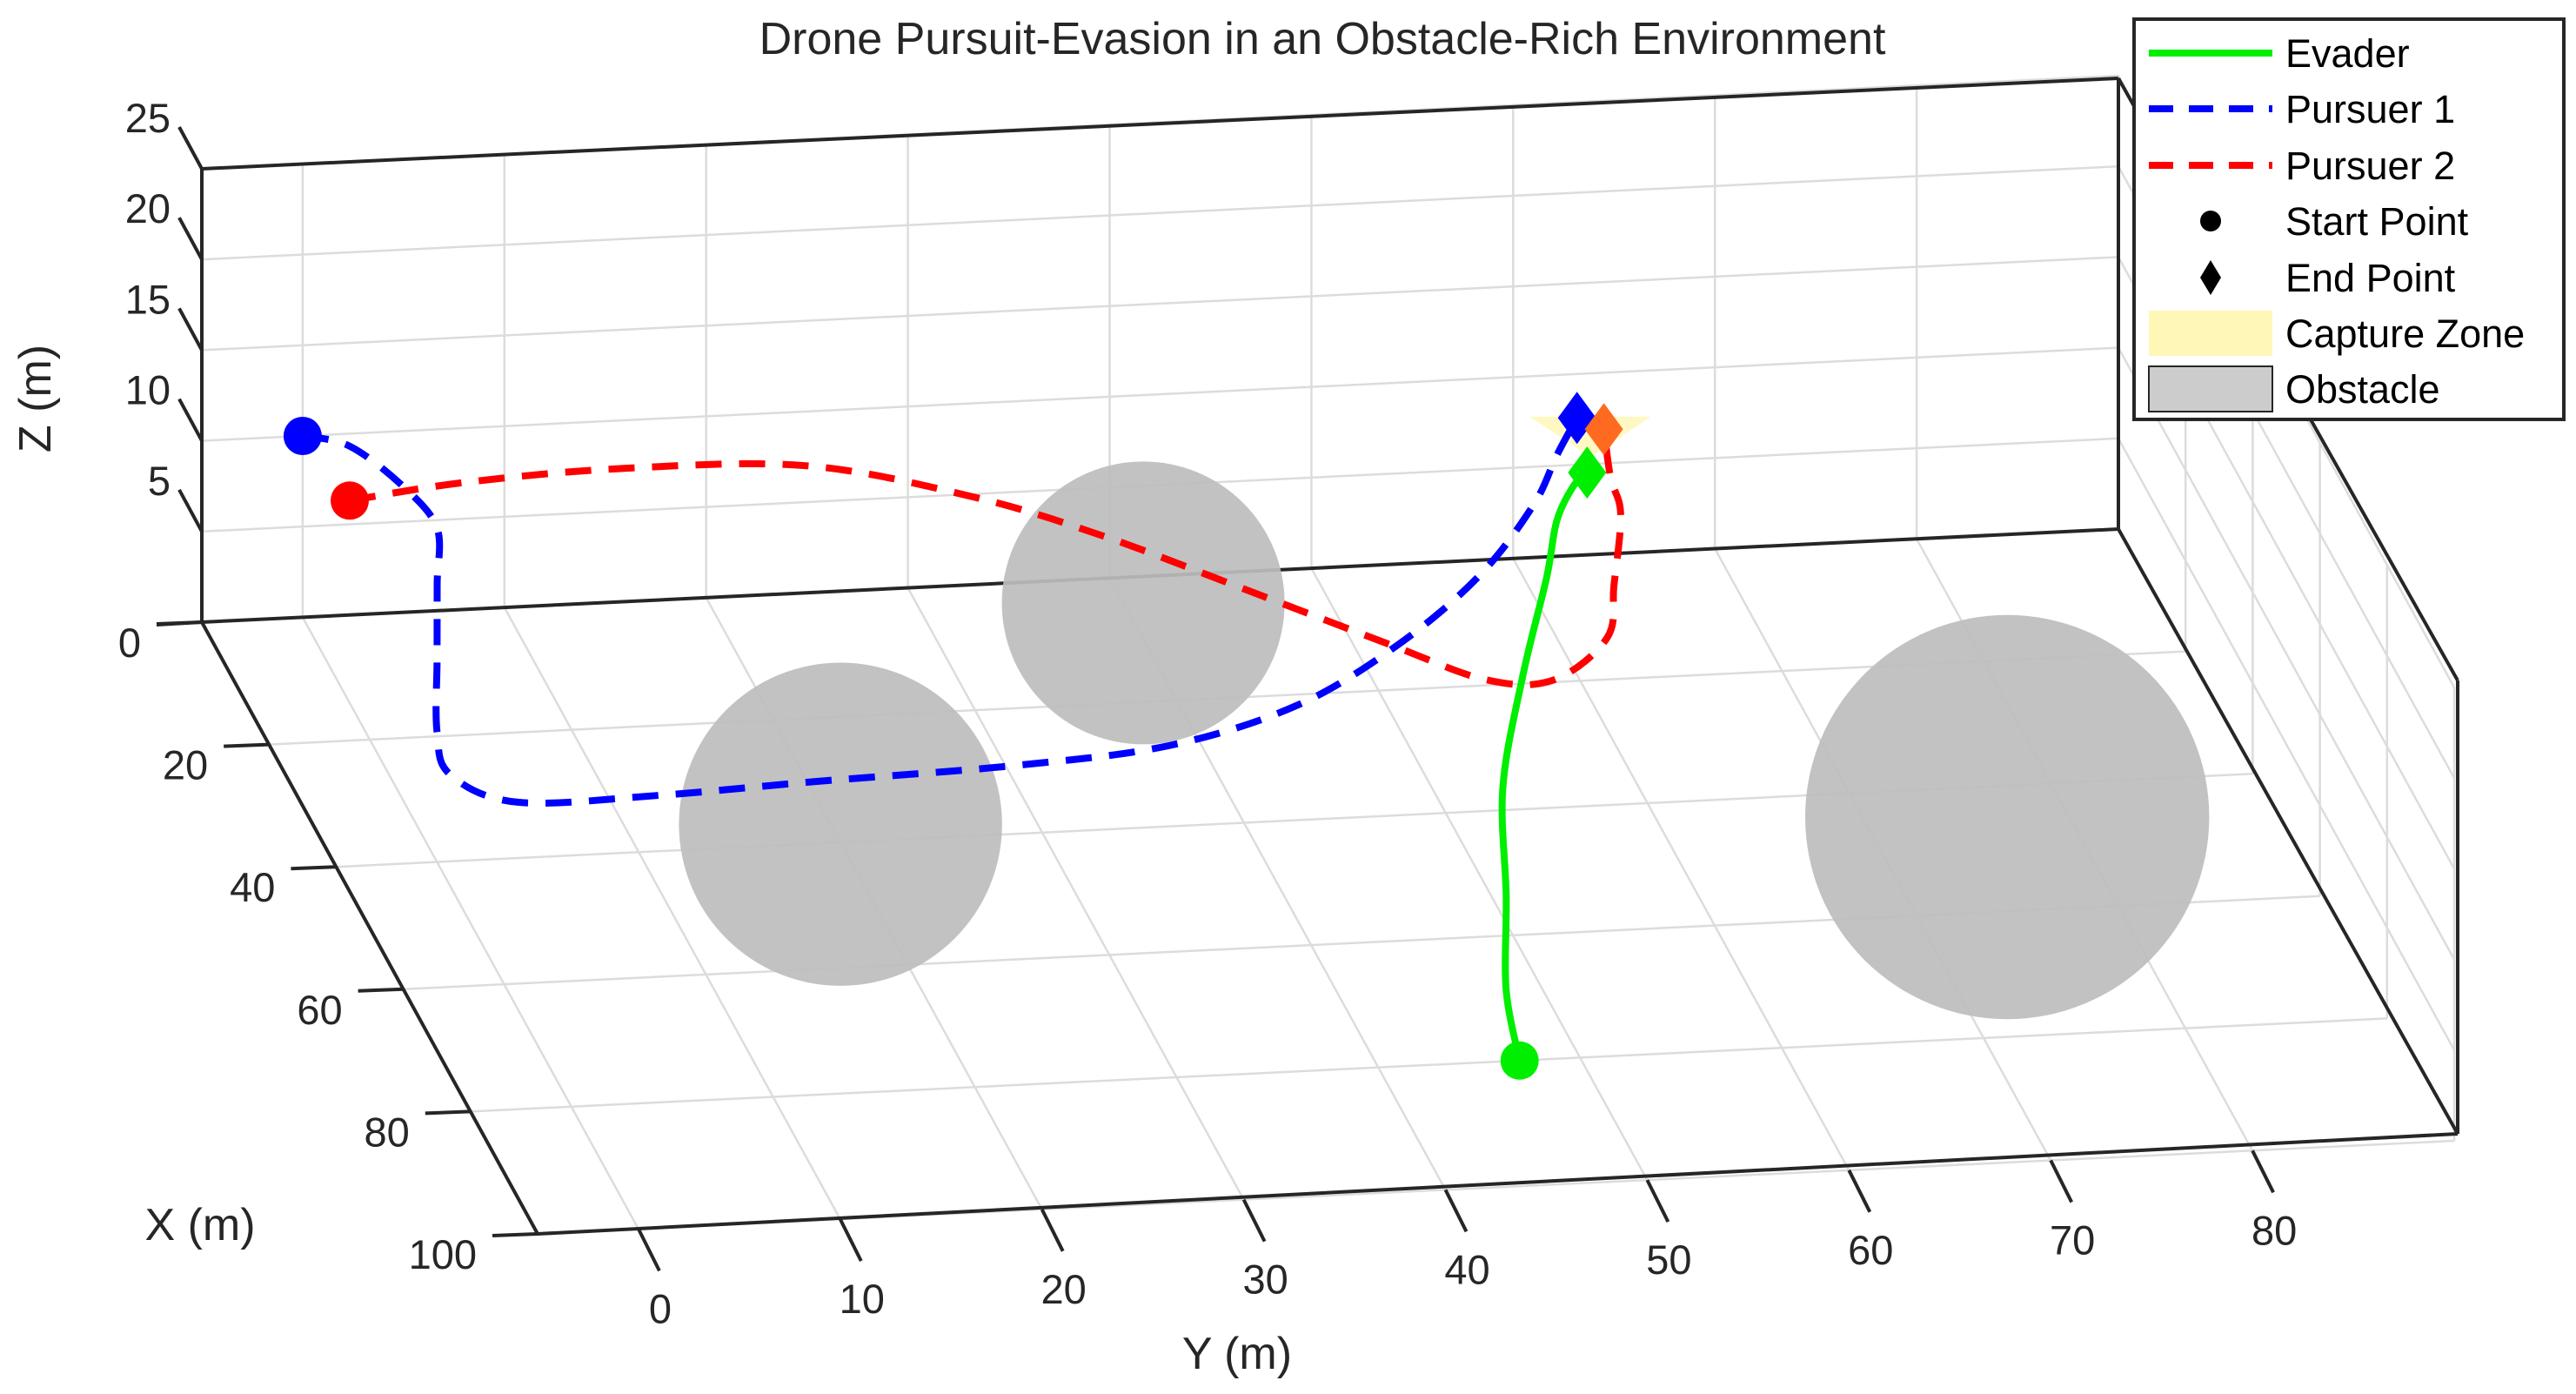 This screenshot has height=1394, width=2576. Describe the element at coordinates (1466, 1269) in the screenshot. I see `y-tick-label: 40` at that location.